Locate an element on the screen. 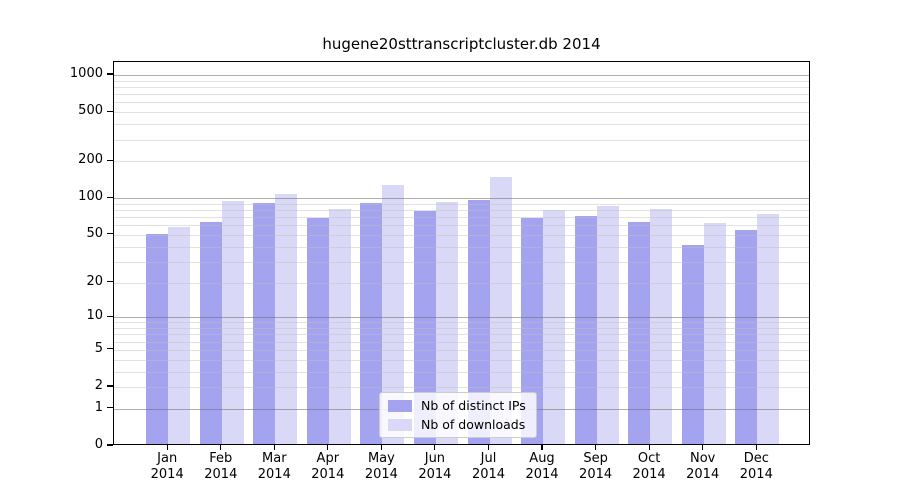  y-tick-label-5: 5 is located at coordinates (98, 348).